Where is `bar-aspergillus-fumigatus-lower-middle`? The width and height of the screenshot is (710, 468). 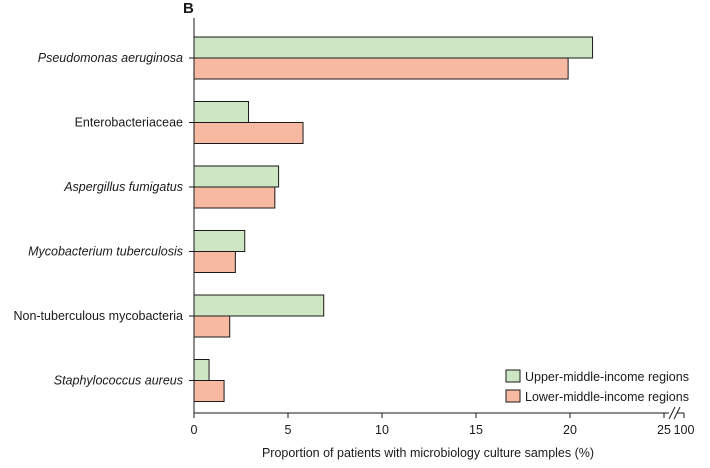 bar-aspergillus-fumigatus-lower-middle is located at coordinates (234, 197).